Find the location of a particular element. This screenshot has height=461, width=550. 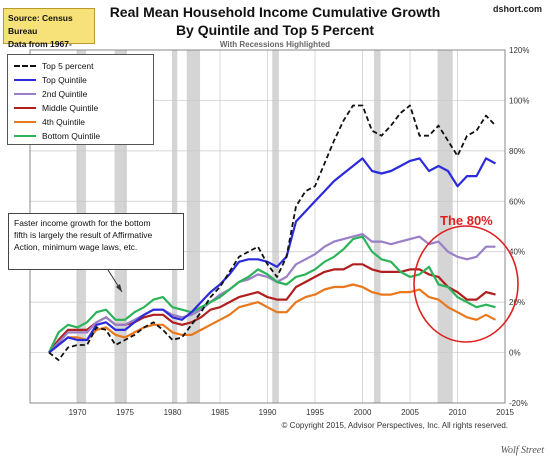

x-tick-labels: 1970 1975 1980 1985 1990 1995 2000 2005 2010 2015 is located at coordinates (292, 412).